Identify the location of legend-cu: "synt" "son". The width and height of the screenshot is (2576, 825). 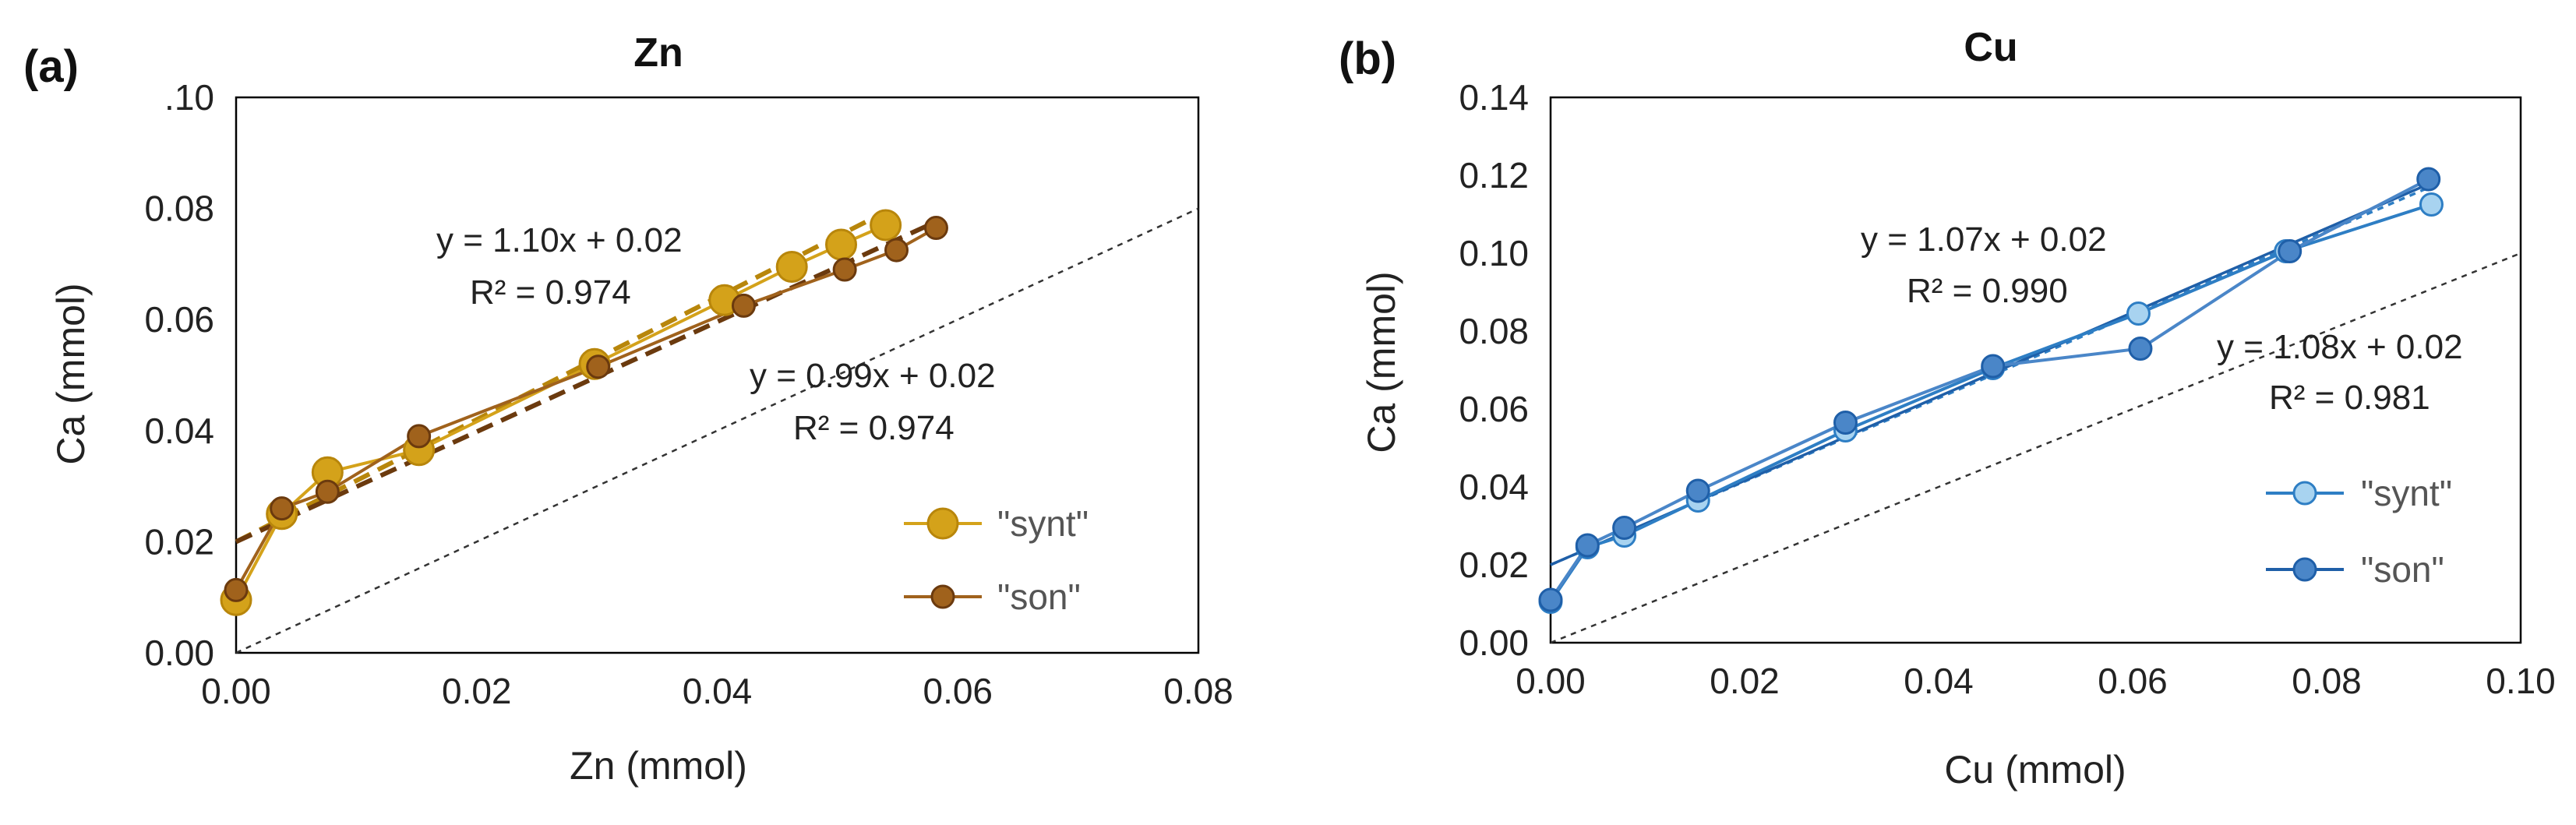
(2359, 531).